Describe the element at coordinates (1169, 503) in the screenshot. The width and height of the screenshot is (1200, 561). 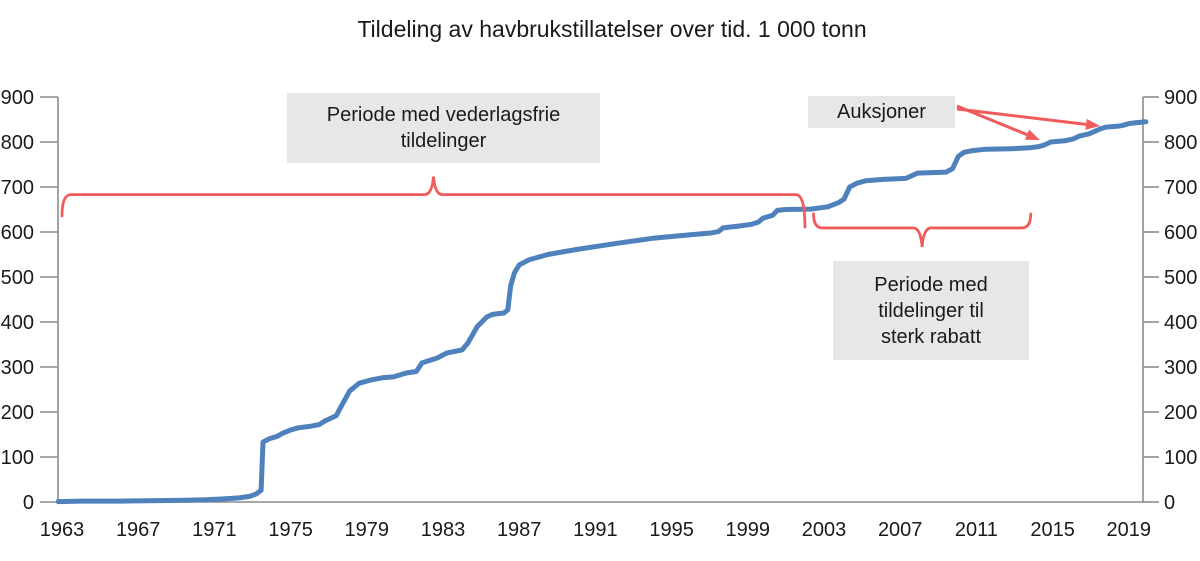
I see `y-tick-label-right: 0` at that location.